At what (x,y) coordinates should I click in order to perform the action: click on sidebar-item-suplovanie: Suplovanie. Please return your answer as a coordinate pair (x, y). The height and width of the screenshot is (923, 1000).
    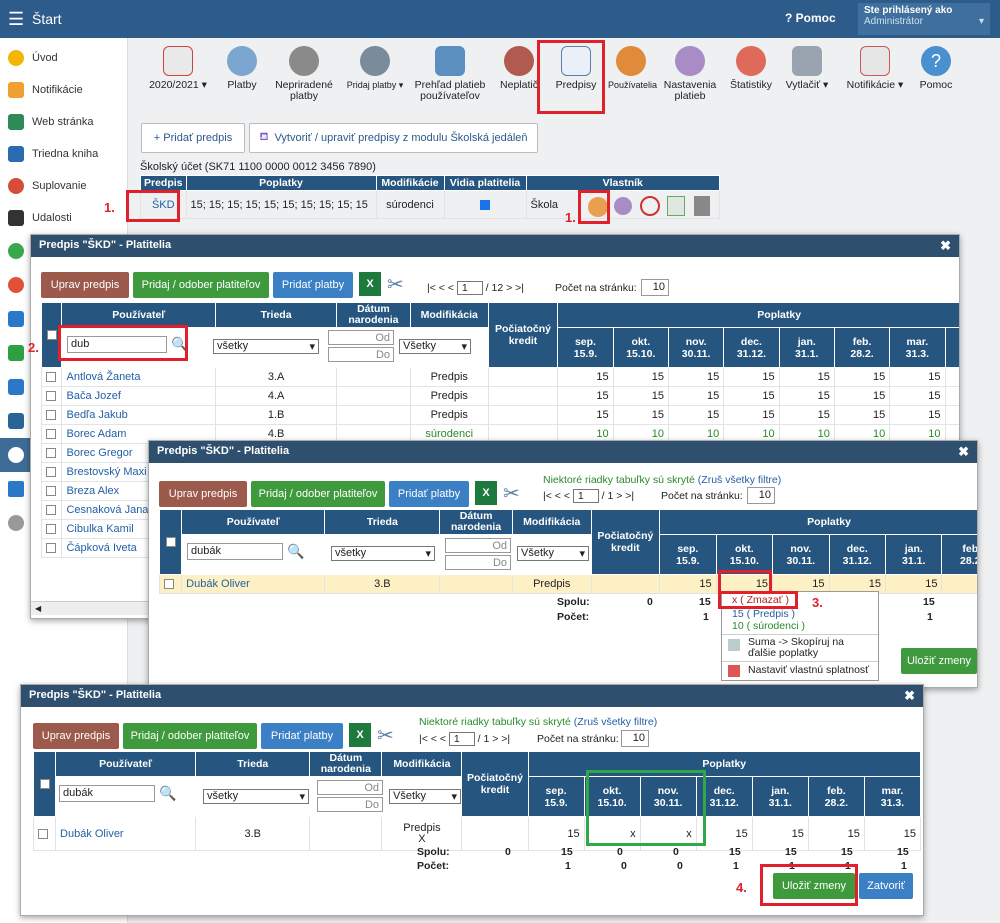
    Looking at the image, I should click on (63, 186).